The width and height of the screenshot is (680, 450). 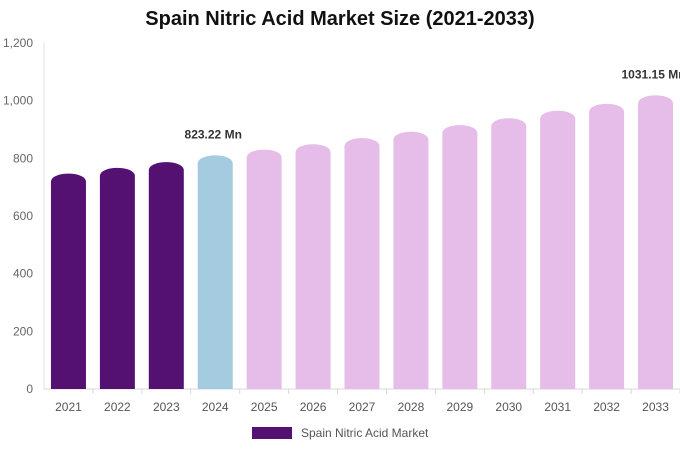 I want to click on bar-2026, so click(x=313, y=266).